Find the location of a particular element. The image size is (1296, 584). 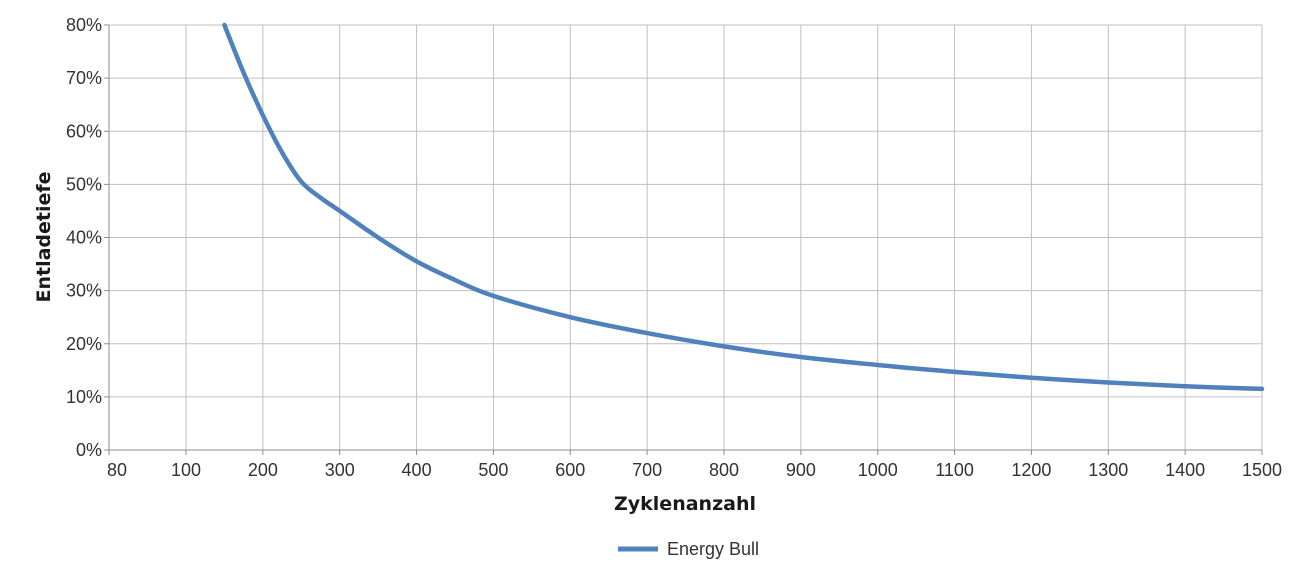

x-tick-label: 1300 is located at coordinates (1108, 470).